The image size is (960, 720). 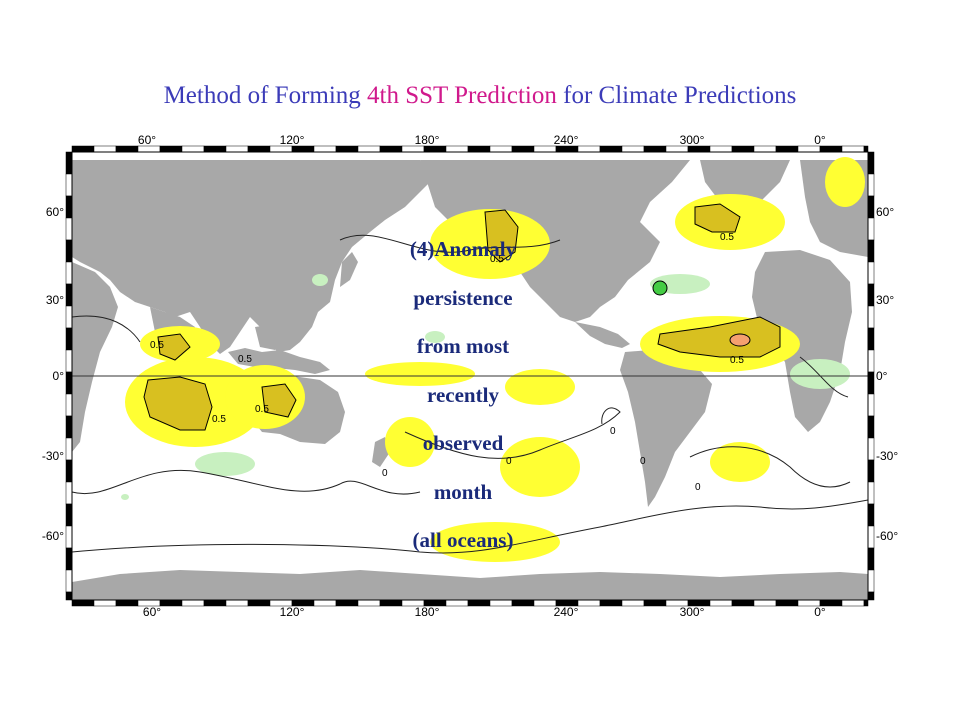 What do you see at coordinates (463, 346) in the screenshot?
I see `caption-line-3: from most` at bounding box center [463, 346].